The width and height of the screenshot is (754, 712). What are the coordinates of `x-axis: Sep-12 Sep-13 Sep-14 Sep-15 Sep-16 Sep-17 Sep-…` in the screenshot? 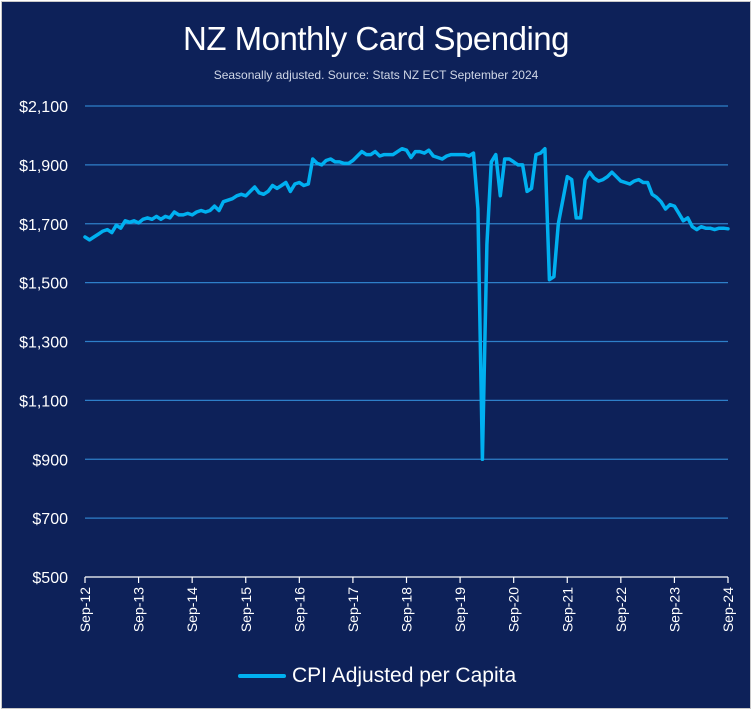 It's located at (406, 604).